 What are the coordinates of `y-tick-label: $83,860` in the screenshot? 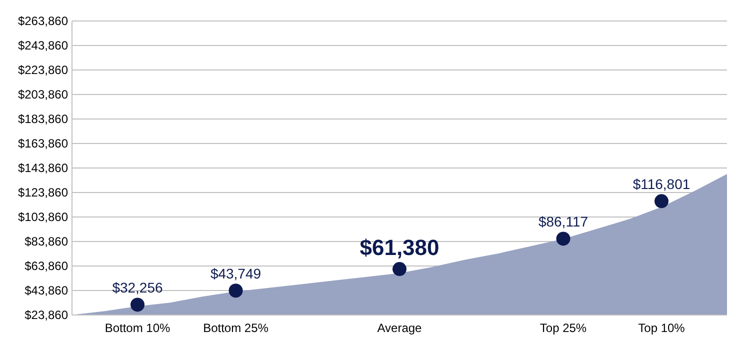 It's located at (46, 241).